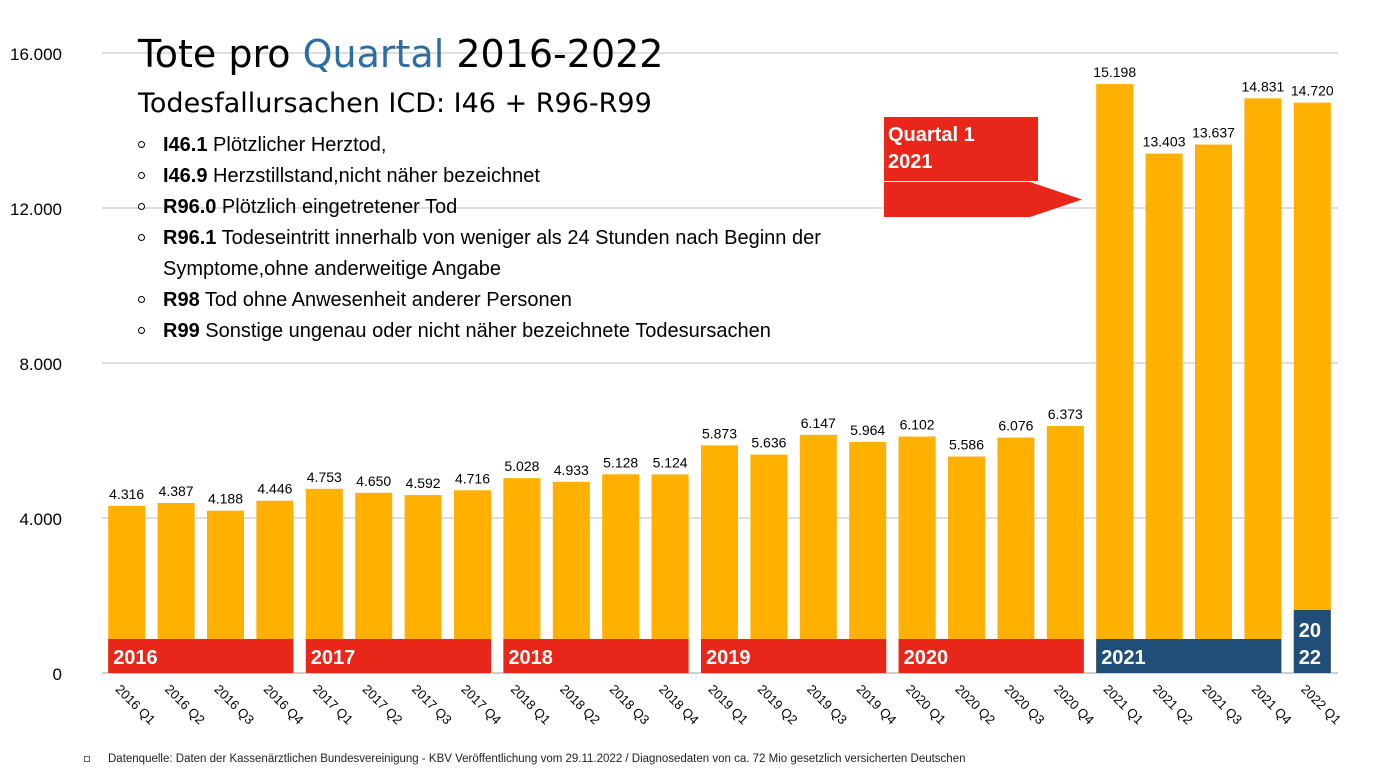 Image resolution: width=1378 pixels, height=774 pixels. I want to click on bar-value-label: 4.188, so click(225, 499).